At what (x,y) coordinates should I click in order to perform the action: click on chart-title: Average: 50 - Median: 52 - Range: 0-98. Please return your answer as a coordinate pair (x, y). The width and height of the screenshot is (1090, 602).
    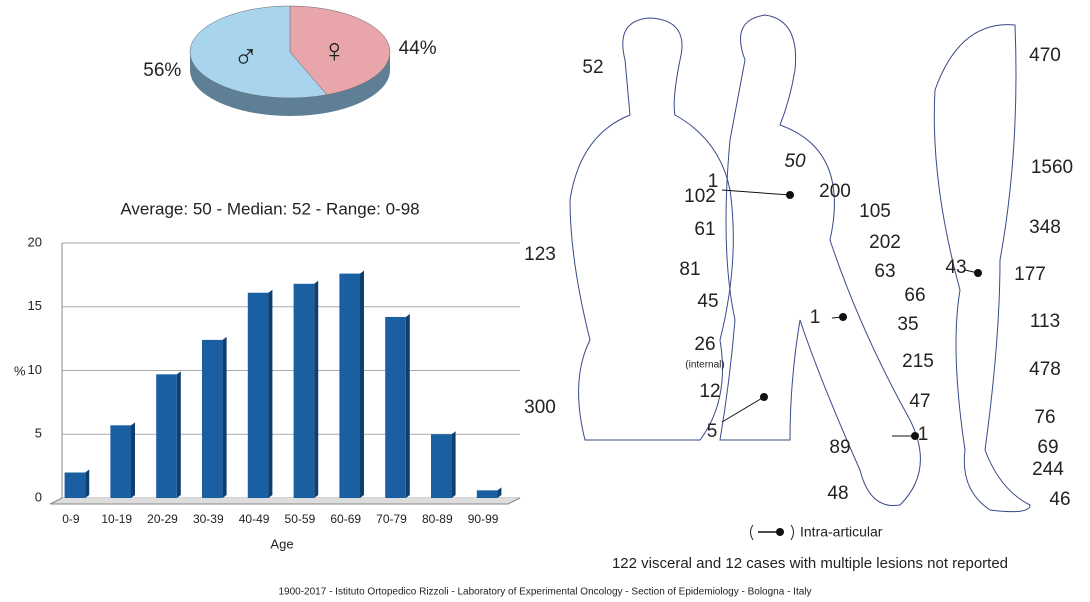
    Looking at the image, I should click on (269, 208).